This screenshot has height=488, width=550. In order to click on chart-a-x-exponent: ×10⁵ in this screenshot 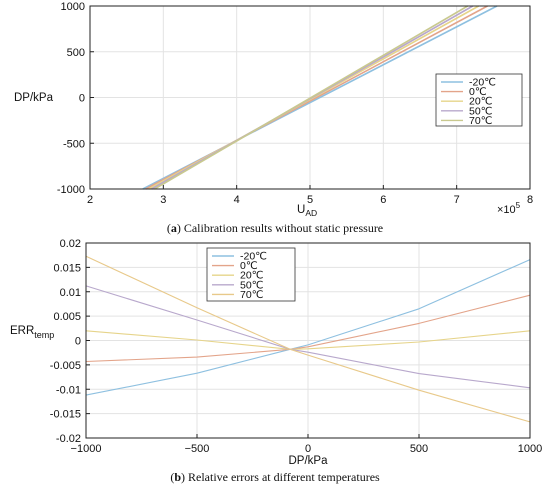, I will do `click(509, 208)`.